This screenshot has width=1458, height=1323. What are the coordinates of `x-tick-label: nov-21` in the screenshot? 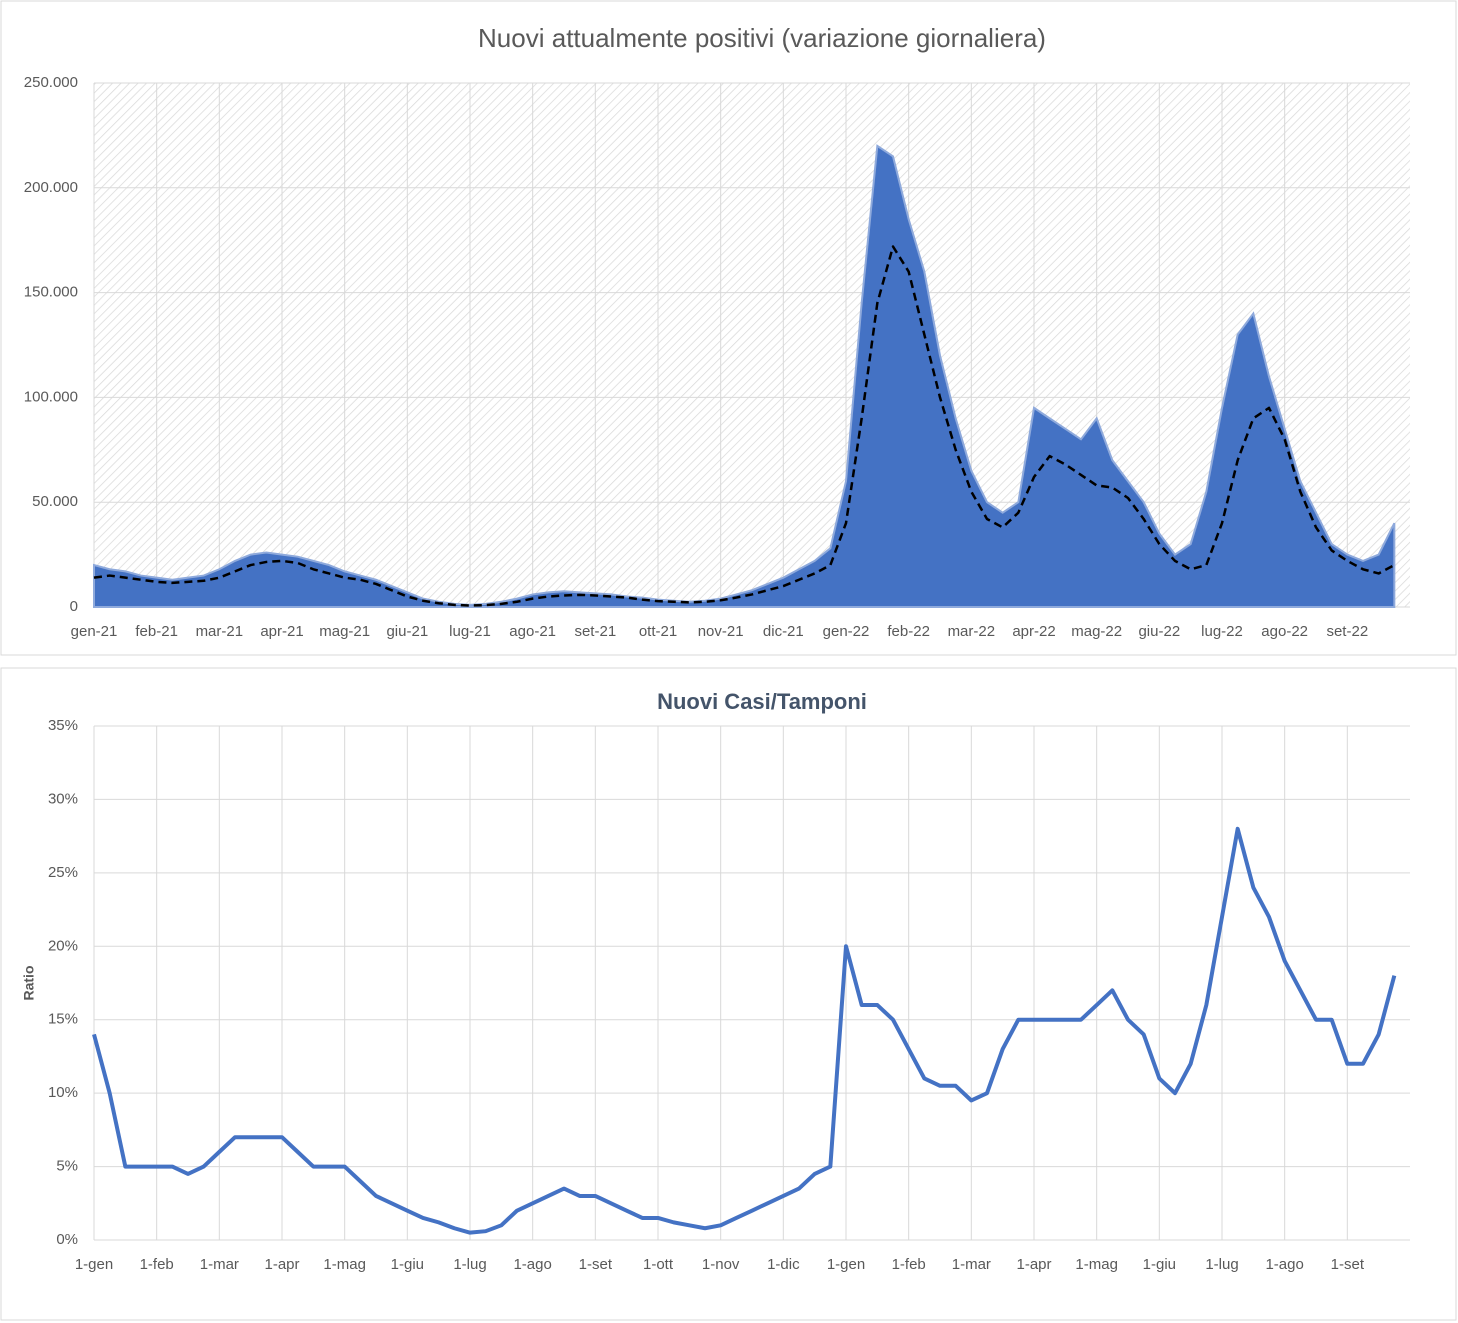 It's located at (721, 631).